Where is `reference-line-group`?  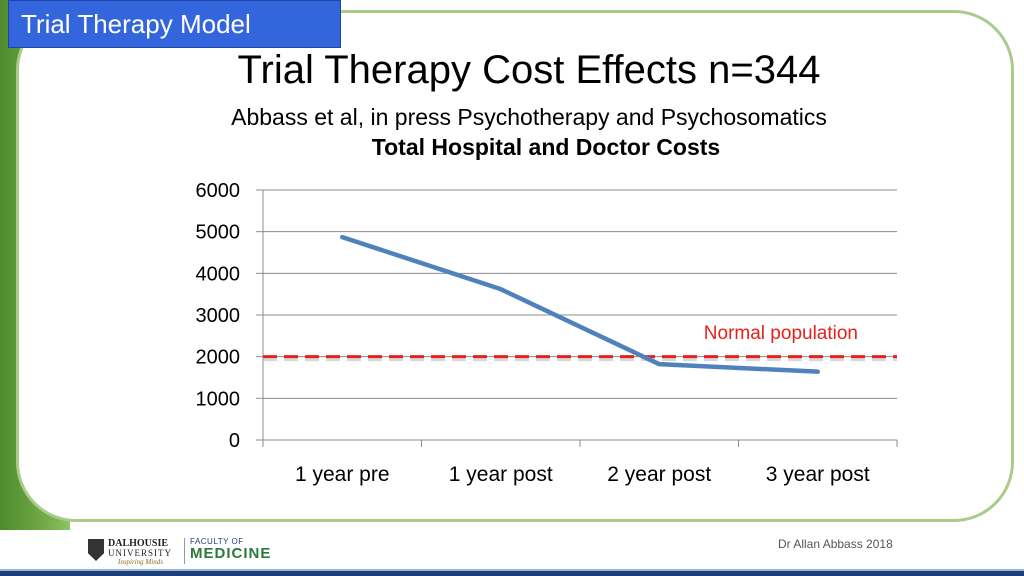
reference-line-group is located at coordinates (580, 358).